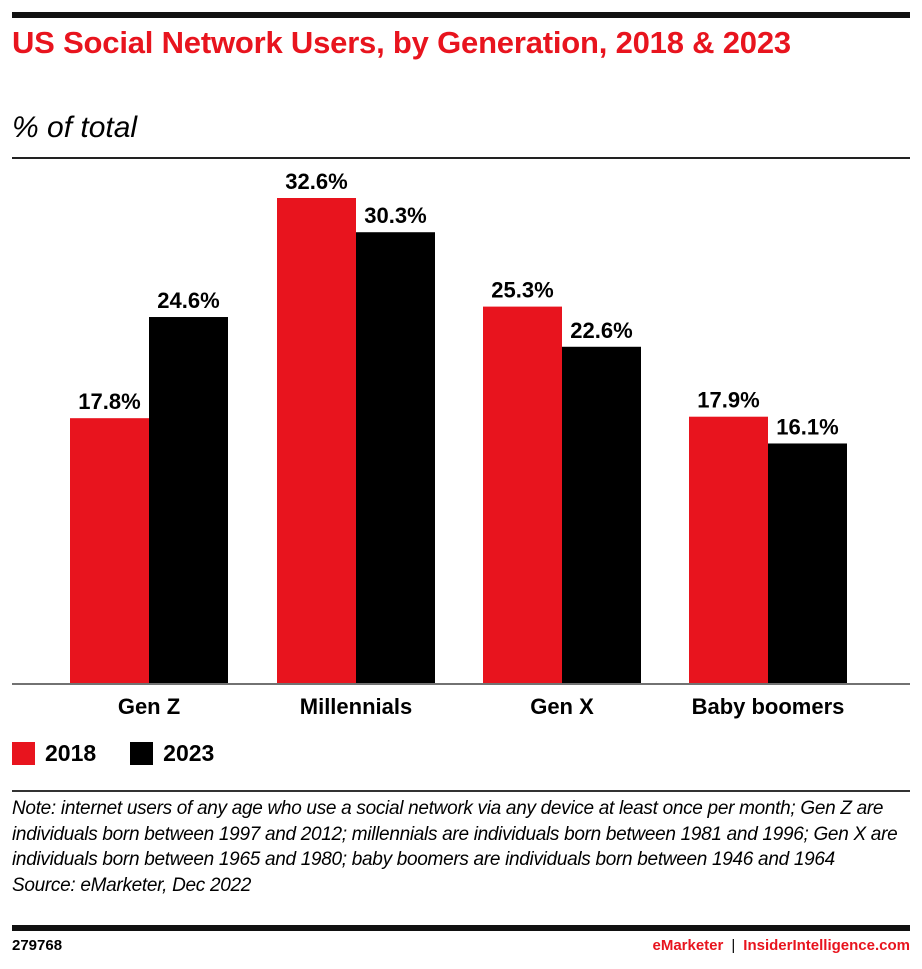 This screenshot has height=969, width=922. Describe the element at coordinates (109, 550) in the screenshot. I see `bar-gen-z-2018` at that location.